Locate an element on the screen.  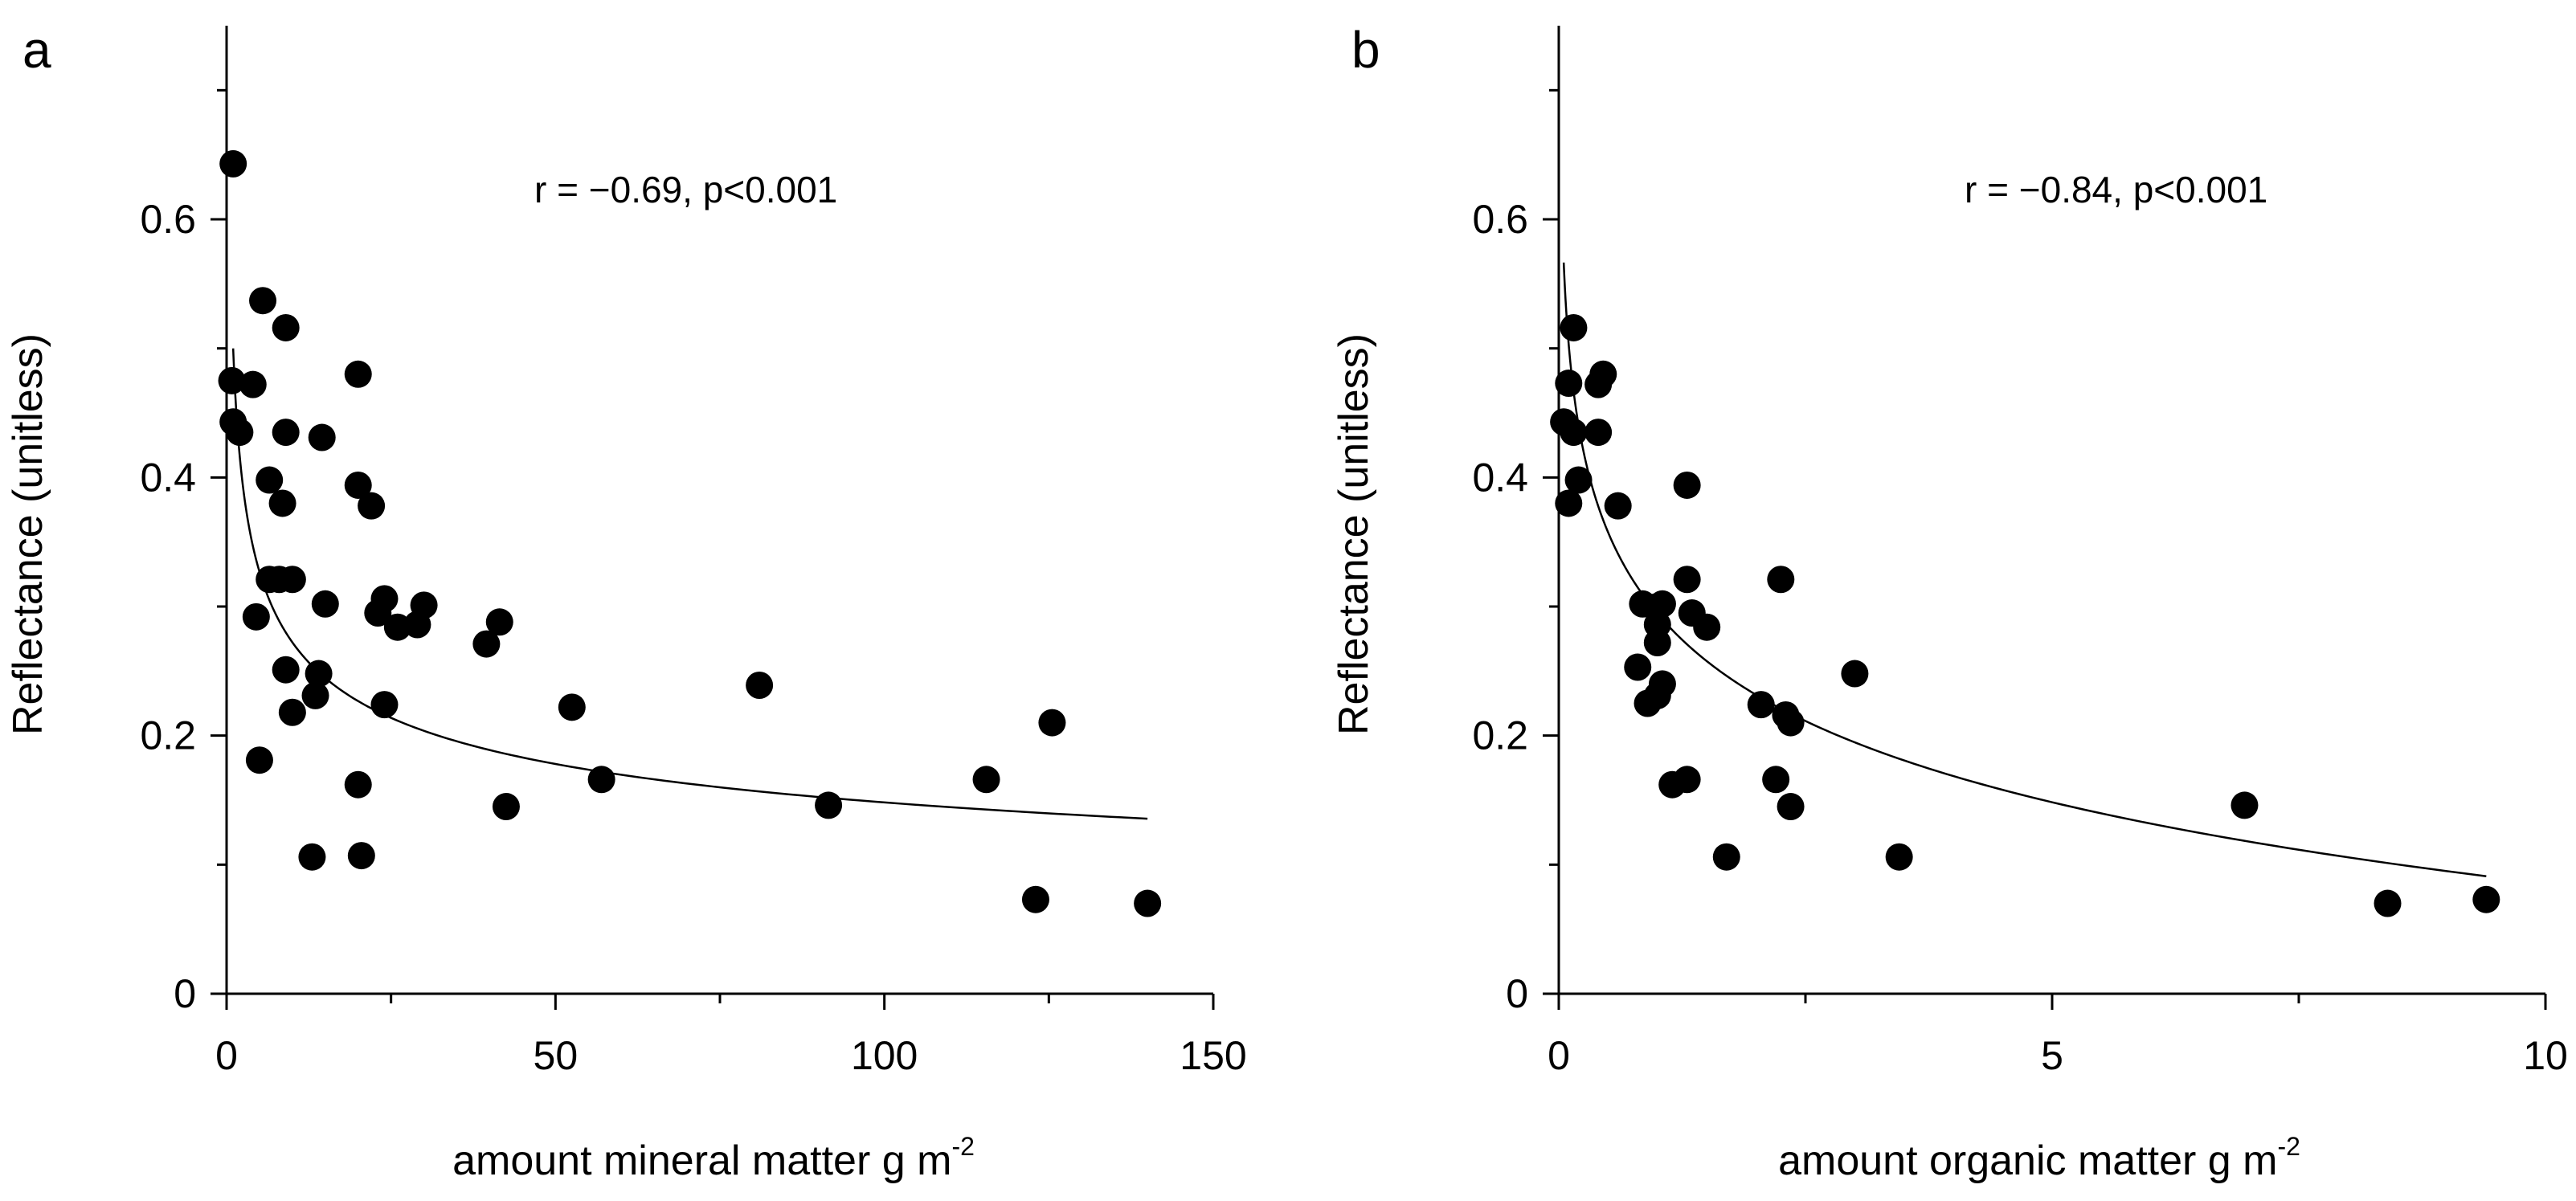
panel-a-y-tick-label: 0.6 is located at coordinates (168, 219).